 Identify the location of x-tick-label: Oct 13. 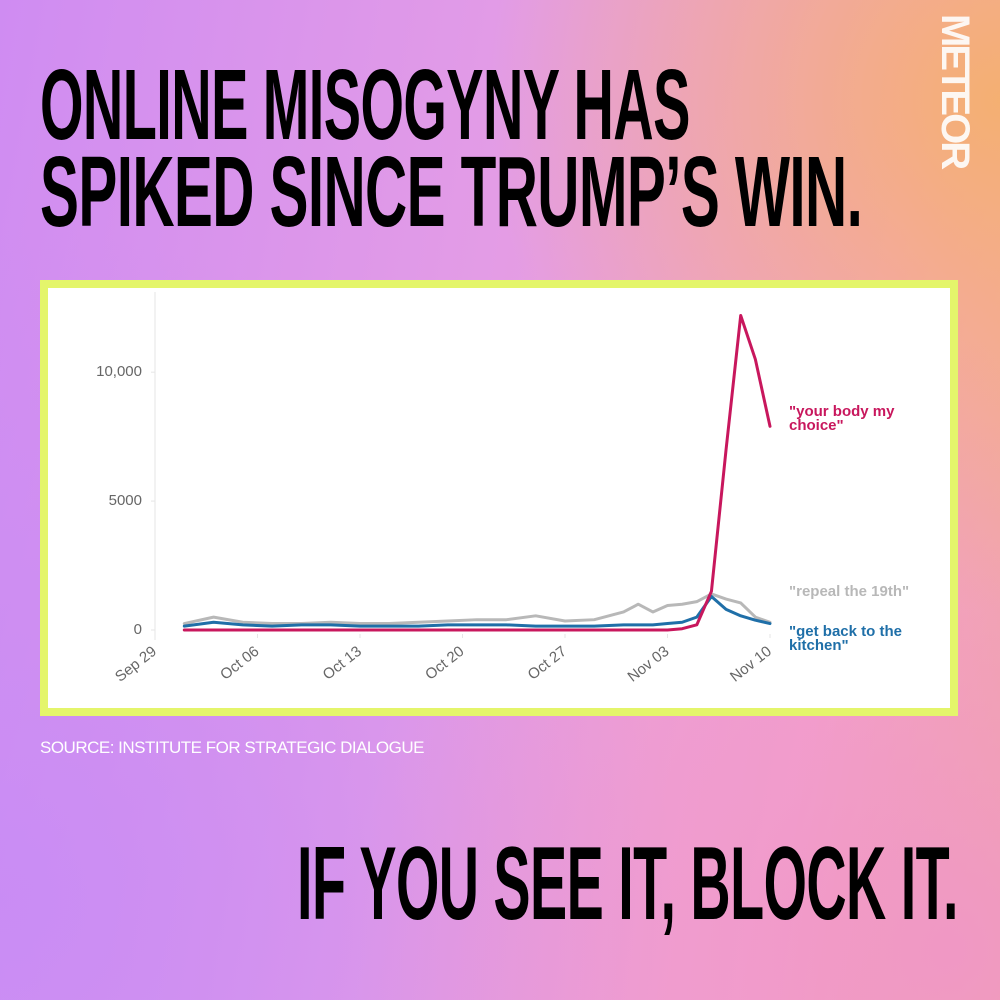
(342, 663).